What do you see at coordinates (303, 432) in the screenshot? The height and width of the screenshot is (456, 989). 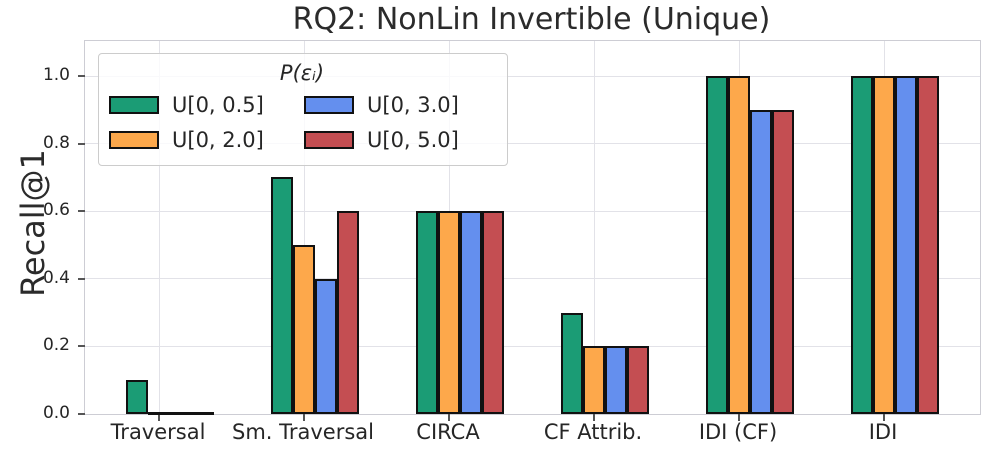 I see `x-tick-label: Sm. Traversal` at bounding box center [303, 432].